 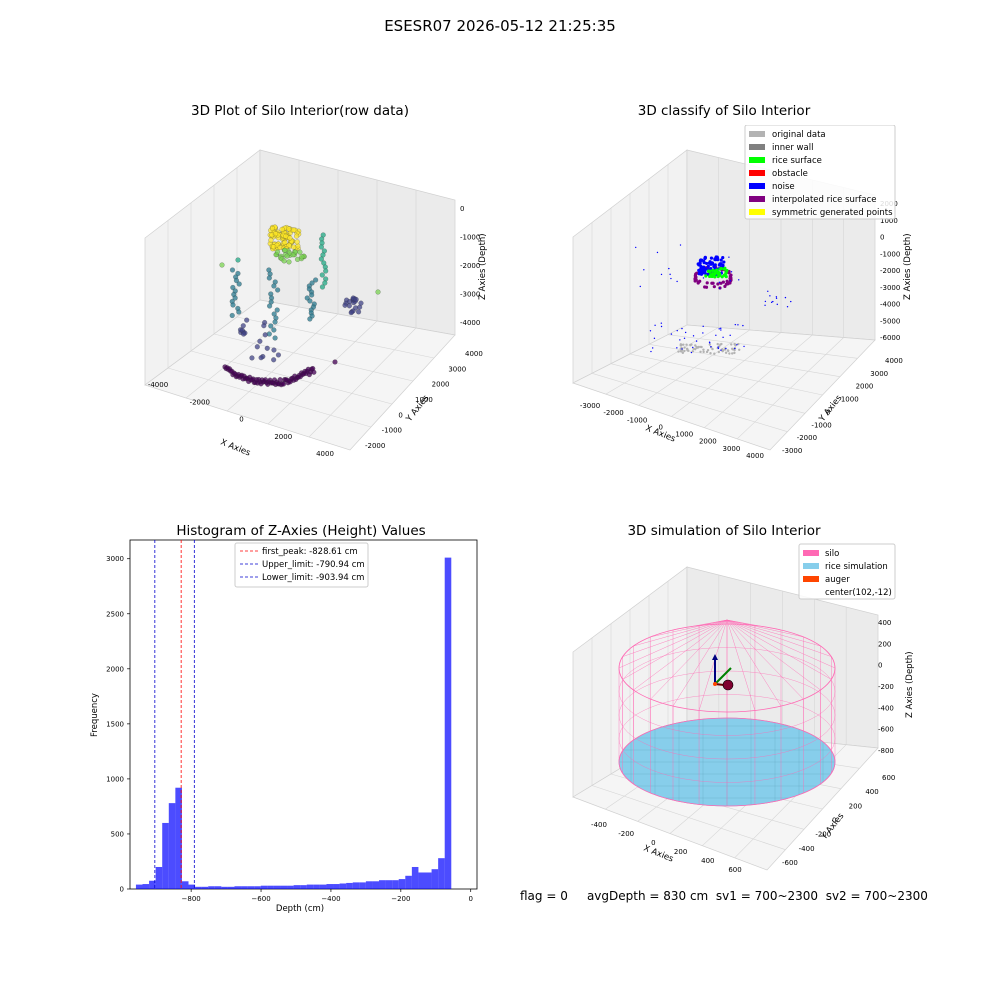 What do you see at coordinates (122, 890) in the screenshot?
I see `y-tick-label: 0` at bounding box center [122, 890].